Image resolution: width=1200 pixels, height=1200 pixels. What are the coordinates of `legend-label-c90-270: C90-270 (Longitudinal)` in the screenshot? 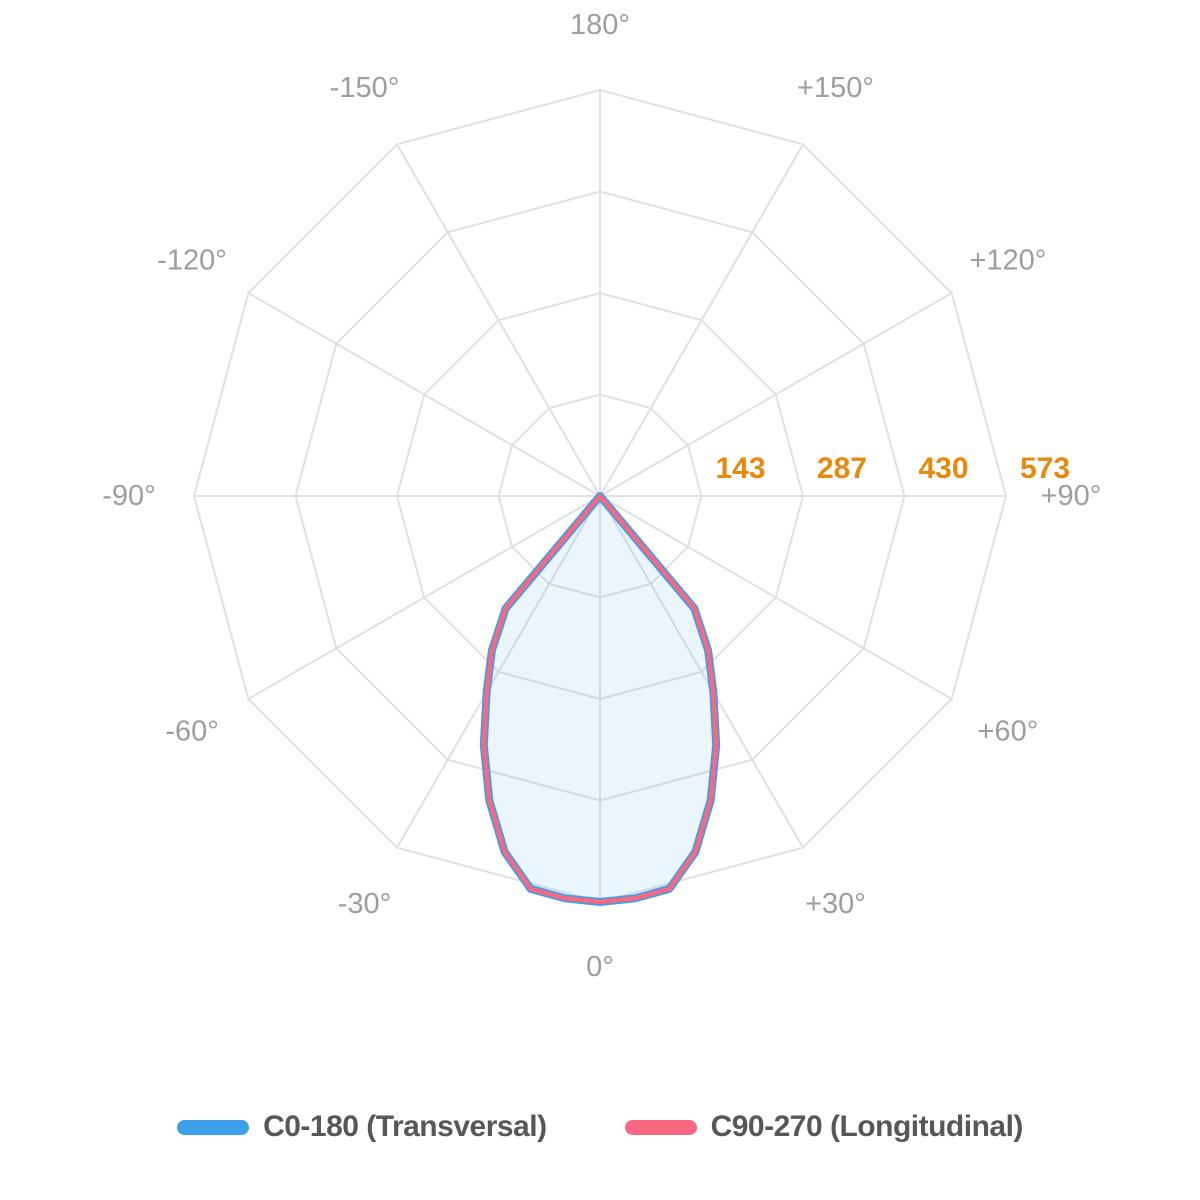 It's located at (867, 1126).